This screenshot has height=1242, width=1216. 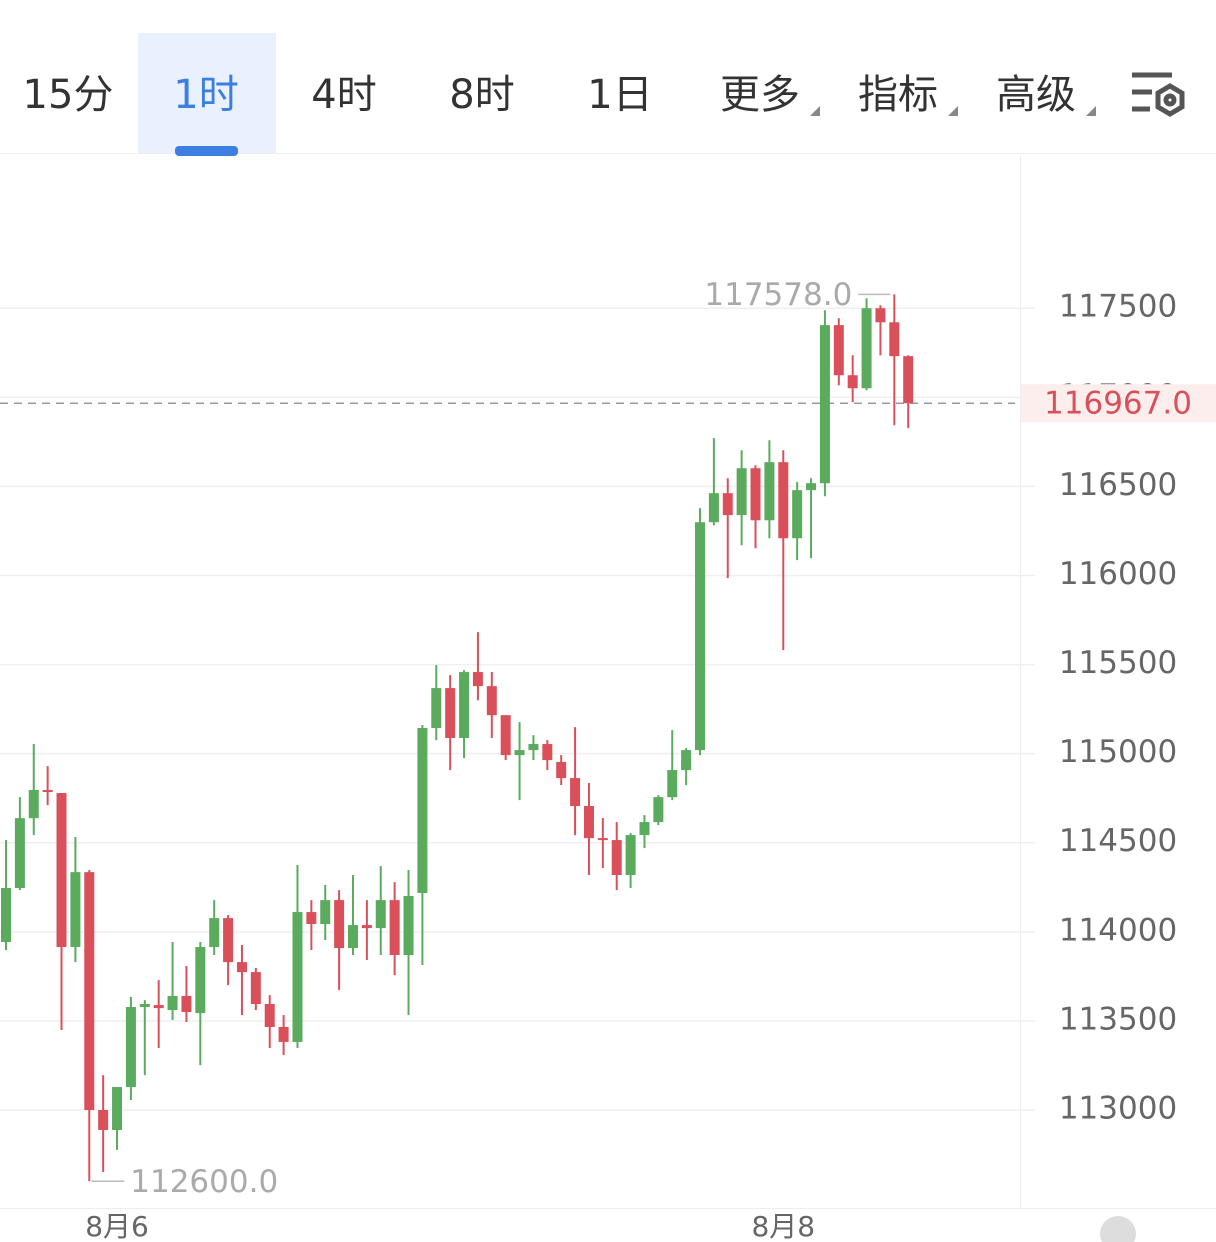 I want to click on min-label: 112600.0, so click(x=204, y=1182).